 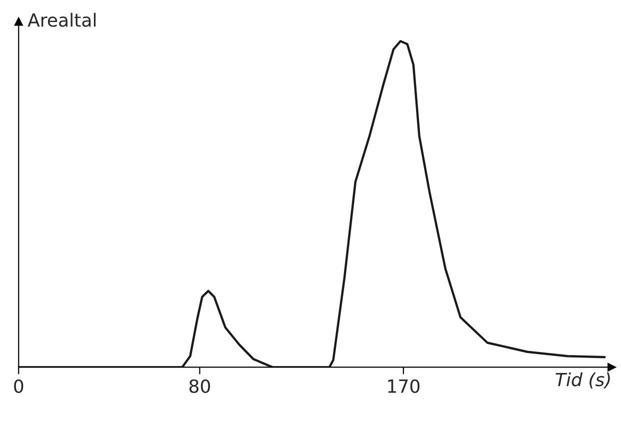 I want to click on x-tick-label: 0, so click(x=19, y=386).